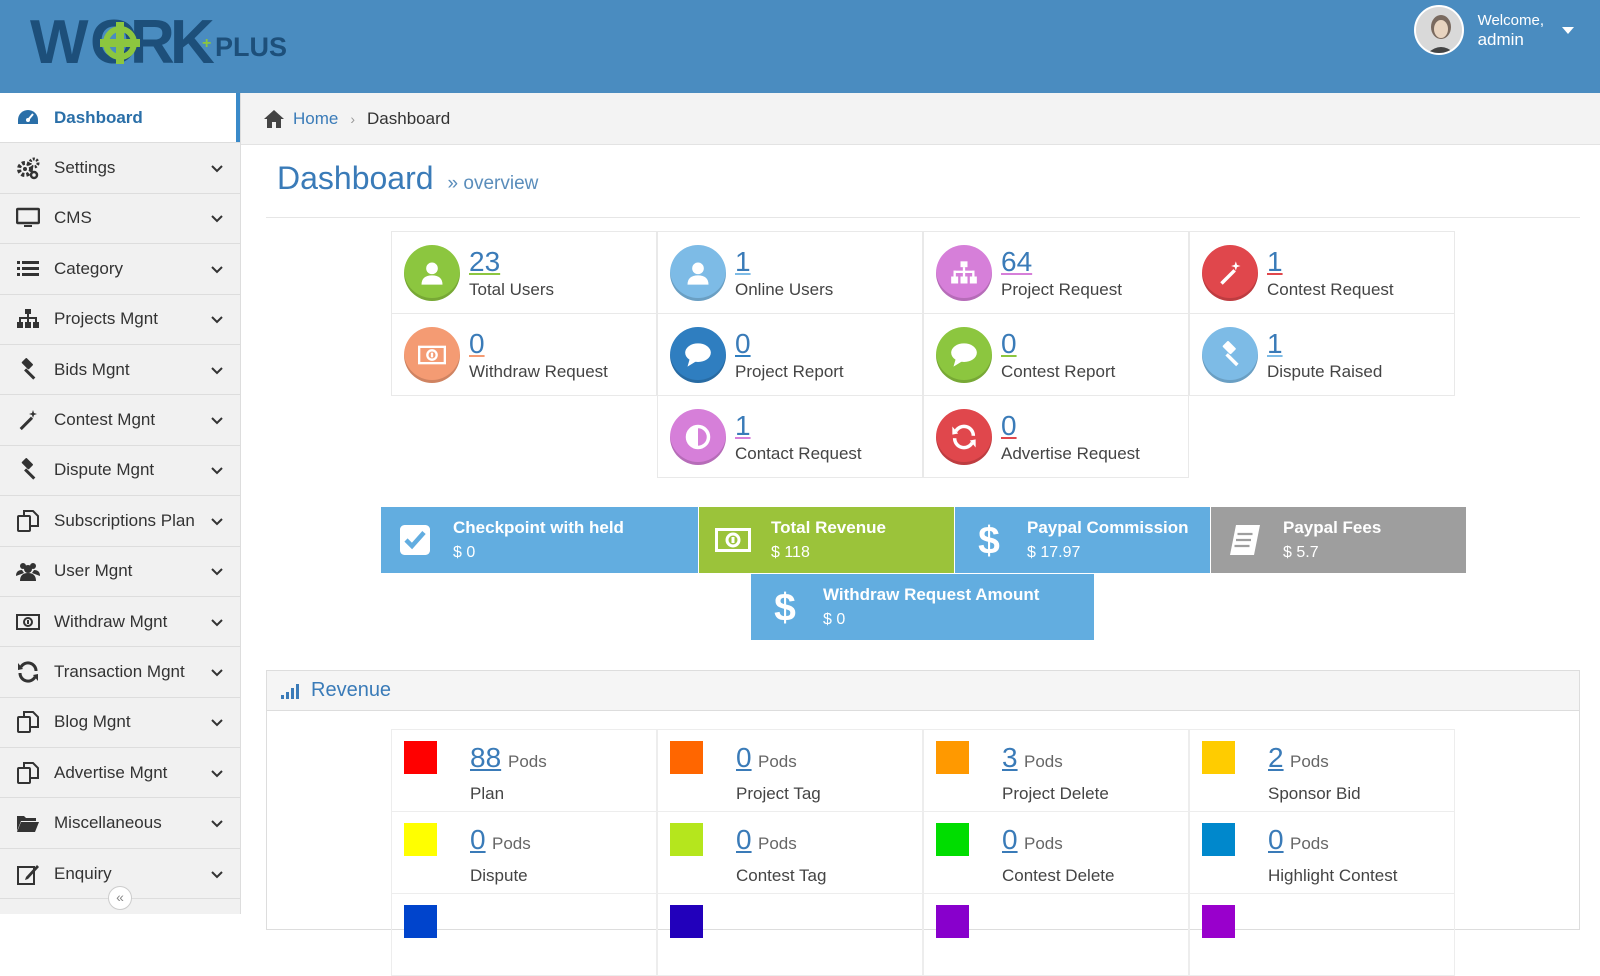 Image resolution: width=1600 pixels, height=976 pixels. What do you see at coordinates (1510, 20) in the screenshot?
I see `welcome-label: Welcome,` at bounding box center [1510, 20].